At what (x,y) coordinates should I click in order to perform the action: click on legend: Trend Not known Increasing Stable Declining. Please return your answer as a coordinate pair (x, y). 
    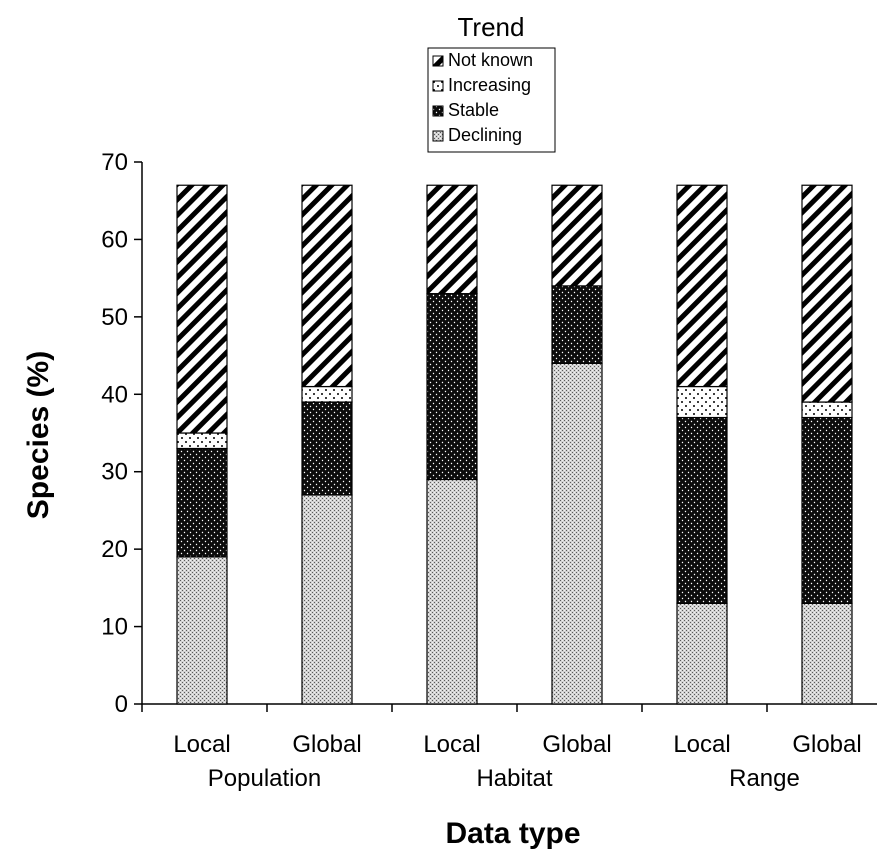
    Looking at the image, I should click on (491, 82).